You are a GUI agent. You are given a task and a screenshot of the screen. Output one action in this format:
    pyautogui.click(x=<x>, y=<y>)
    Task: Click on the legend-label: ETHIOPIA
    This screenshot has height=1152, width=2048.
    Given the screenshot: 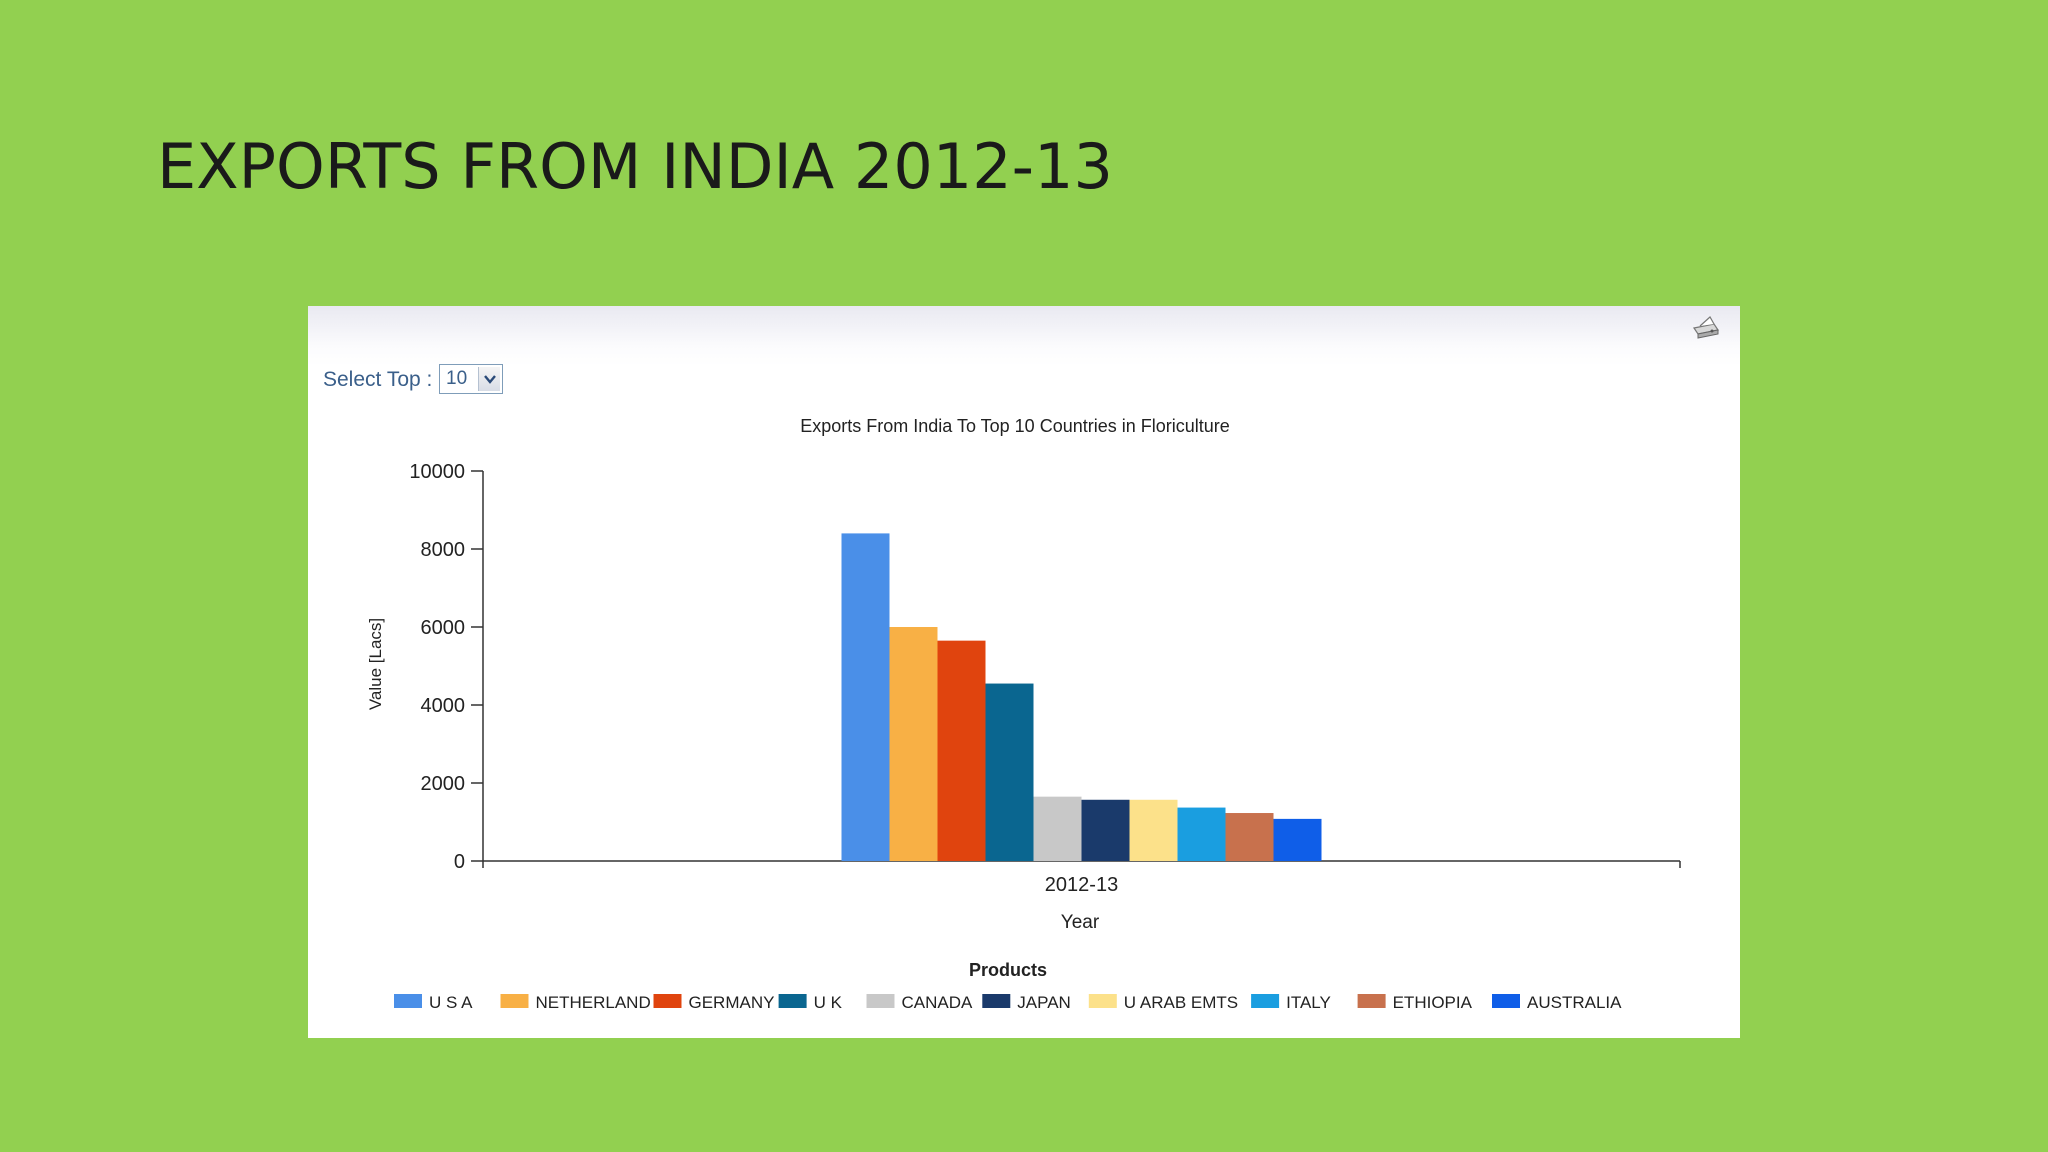 What is the action you would take?
    pyautogui.click(x=1433, y=1002)
    